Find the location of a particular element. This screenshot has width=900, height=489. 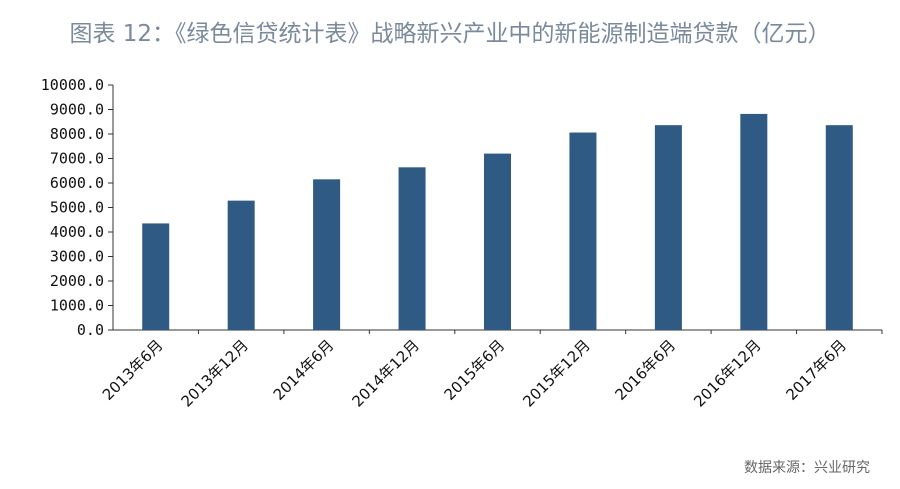

data-source: 数据来源：兴业研究 is located at coordinates (807, 468).